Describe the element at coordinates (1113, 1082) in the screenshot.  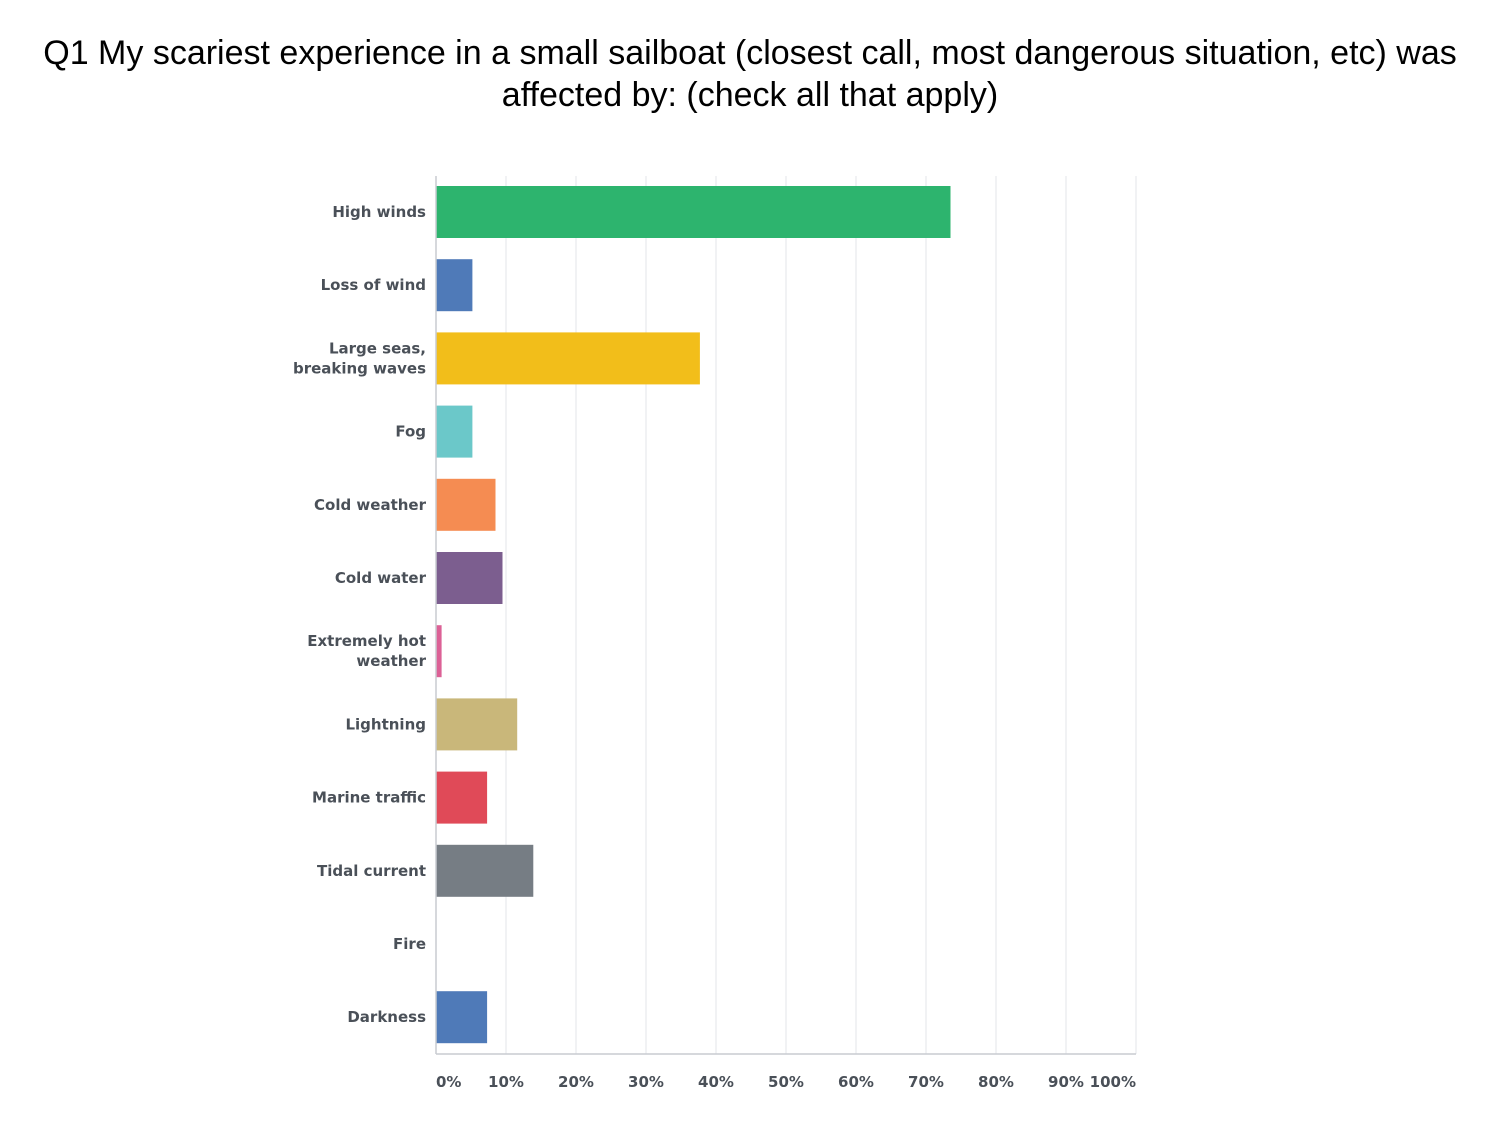
I see `tick-label: 100%` at that location.